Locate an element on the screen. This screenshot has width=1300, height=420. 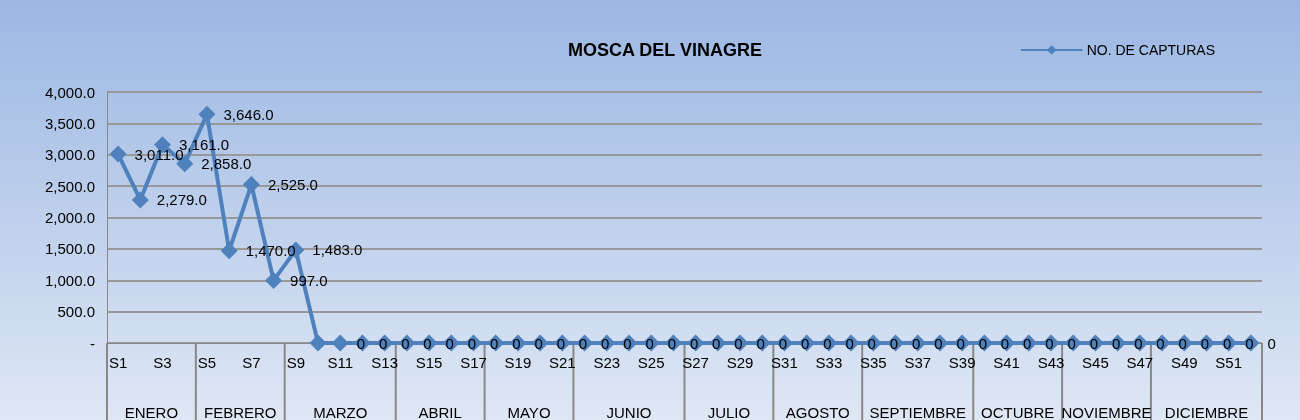
text: JULIO is located at coordinates (729, 411).